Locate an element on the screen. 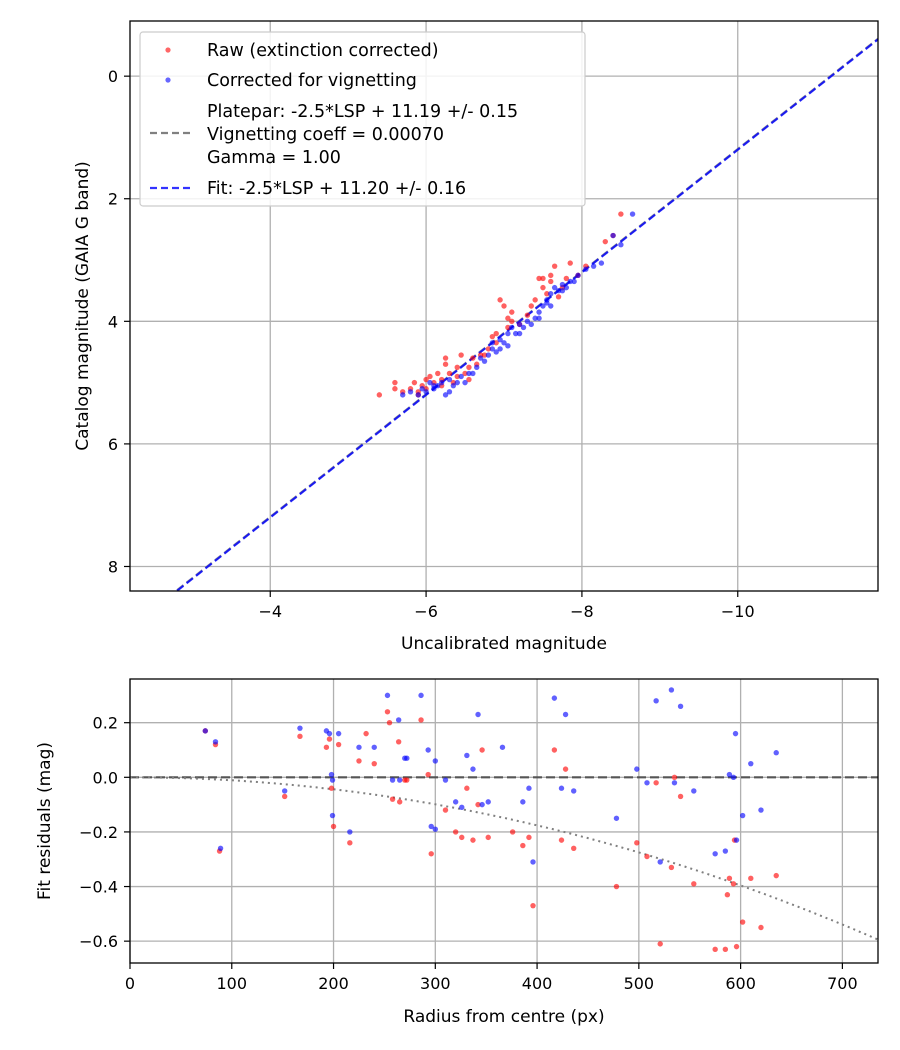 The width and height of the screenshot is (900, 1050). x-tick-label: −6 is located at coordinates (426, 611).